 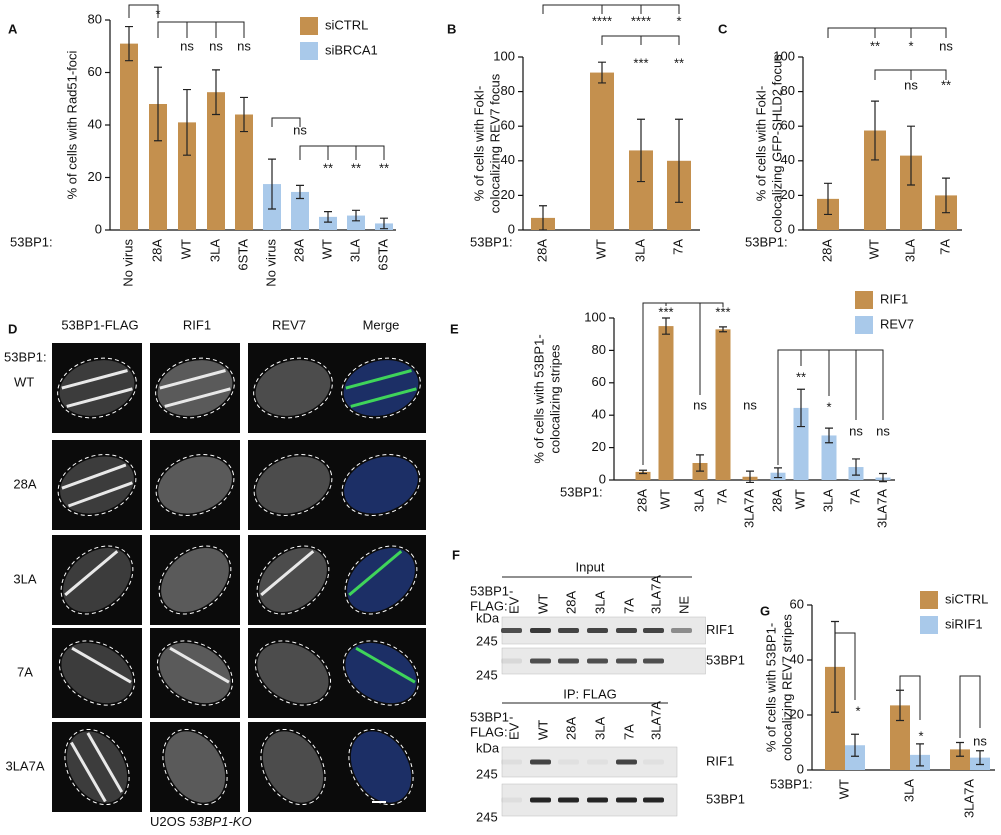 I want to click on row-label: 3LA, so click(x=24, y=578).